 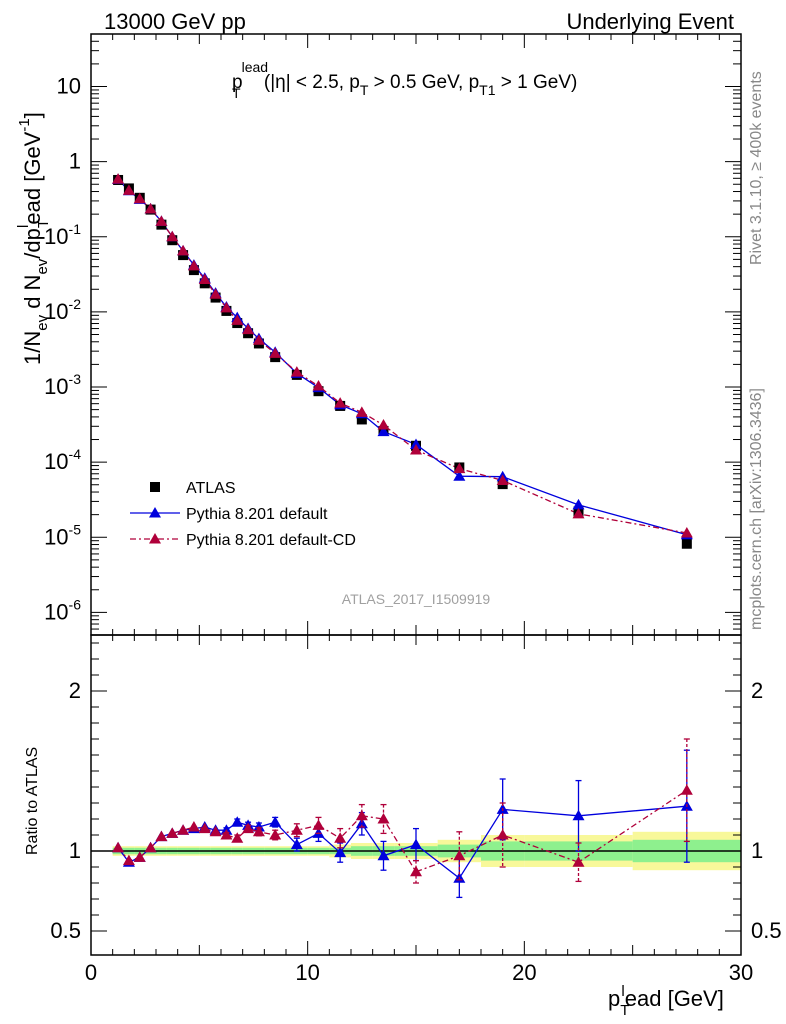 What do you see at coordinates (75, 850) in the screenshot?
I see `ratio-y-tick-label: 1` at bounding box center [75, 850].